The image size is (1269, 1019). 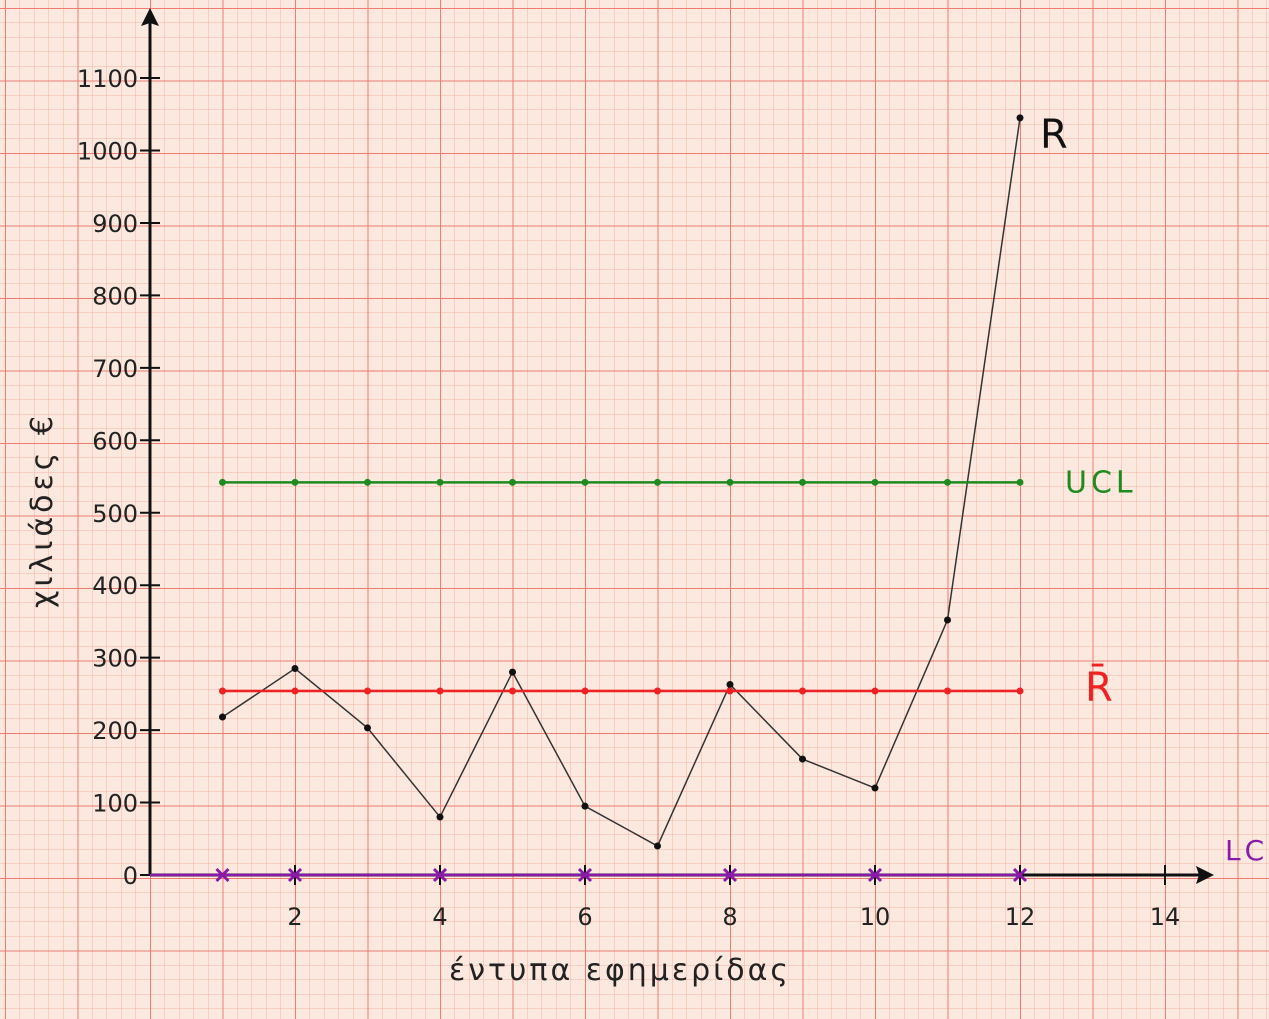 What do you see at coordinates (1101, 687) in the screenshot?
I see `series-label-r-bar: R̄` at bounding box center [1101, 687].